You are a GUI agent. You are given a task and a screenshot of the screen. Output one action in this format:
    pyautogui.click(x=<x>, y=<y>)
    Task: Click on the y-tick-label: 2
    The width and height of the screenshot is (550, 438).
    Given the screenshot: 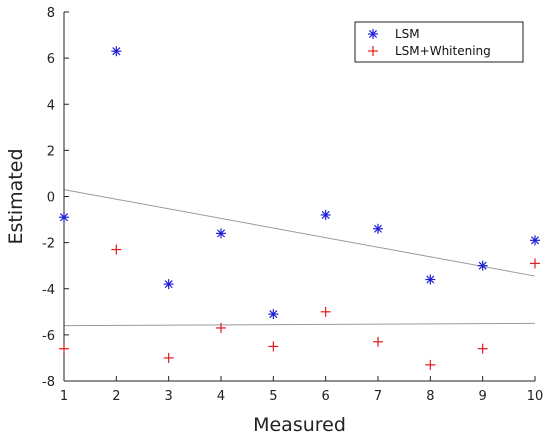 What is the action you would take?
    pyautogui.click(x=51, y=151)
    